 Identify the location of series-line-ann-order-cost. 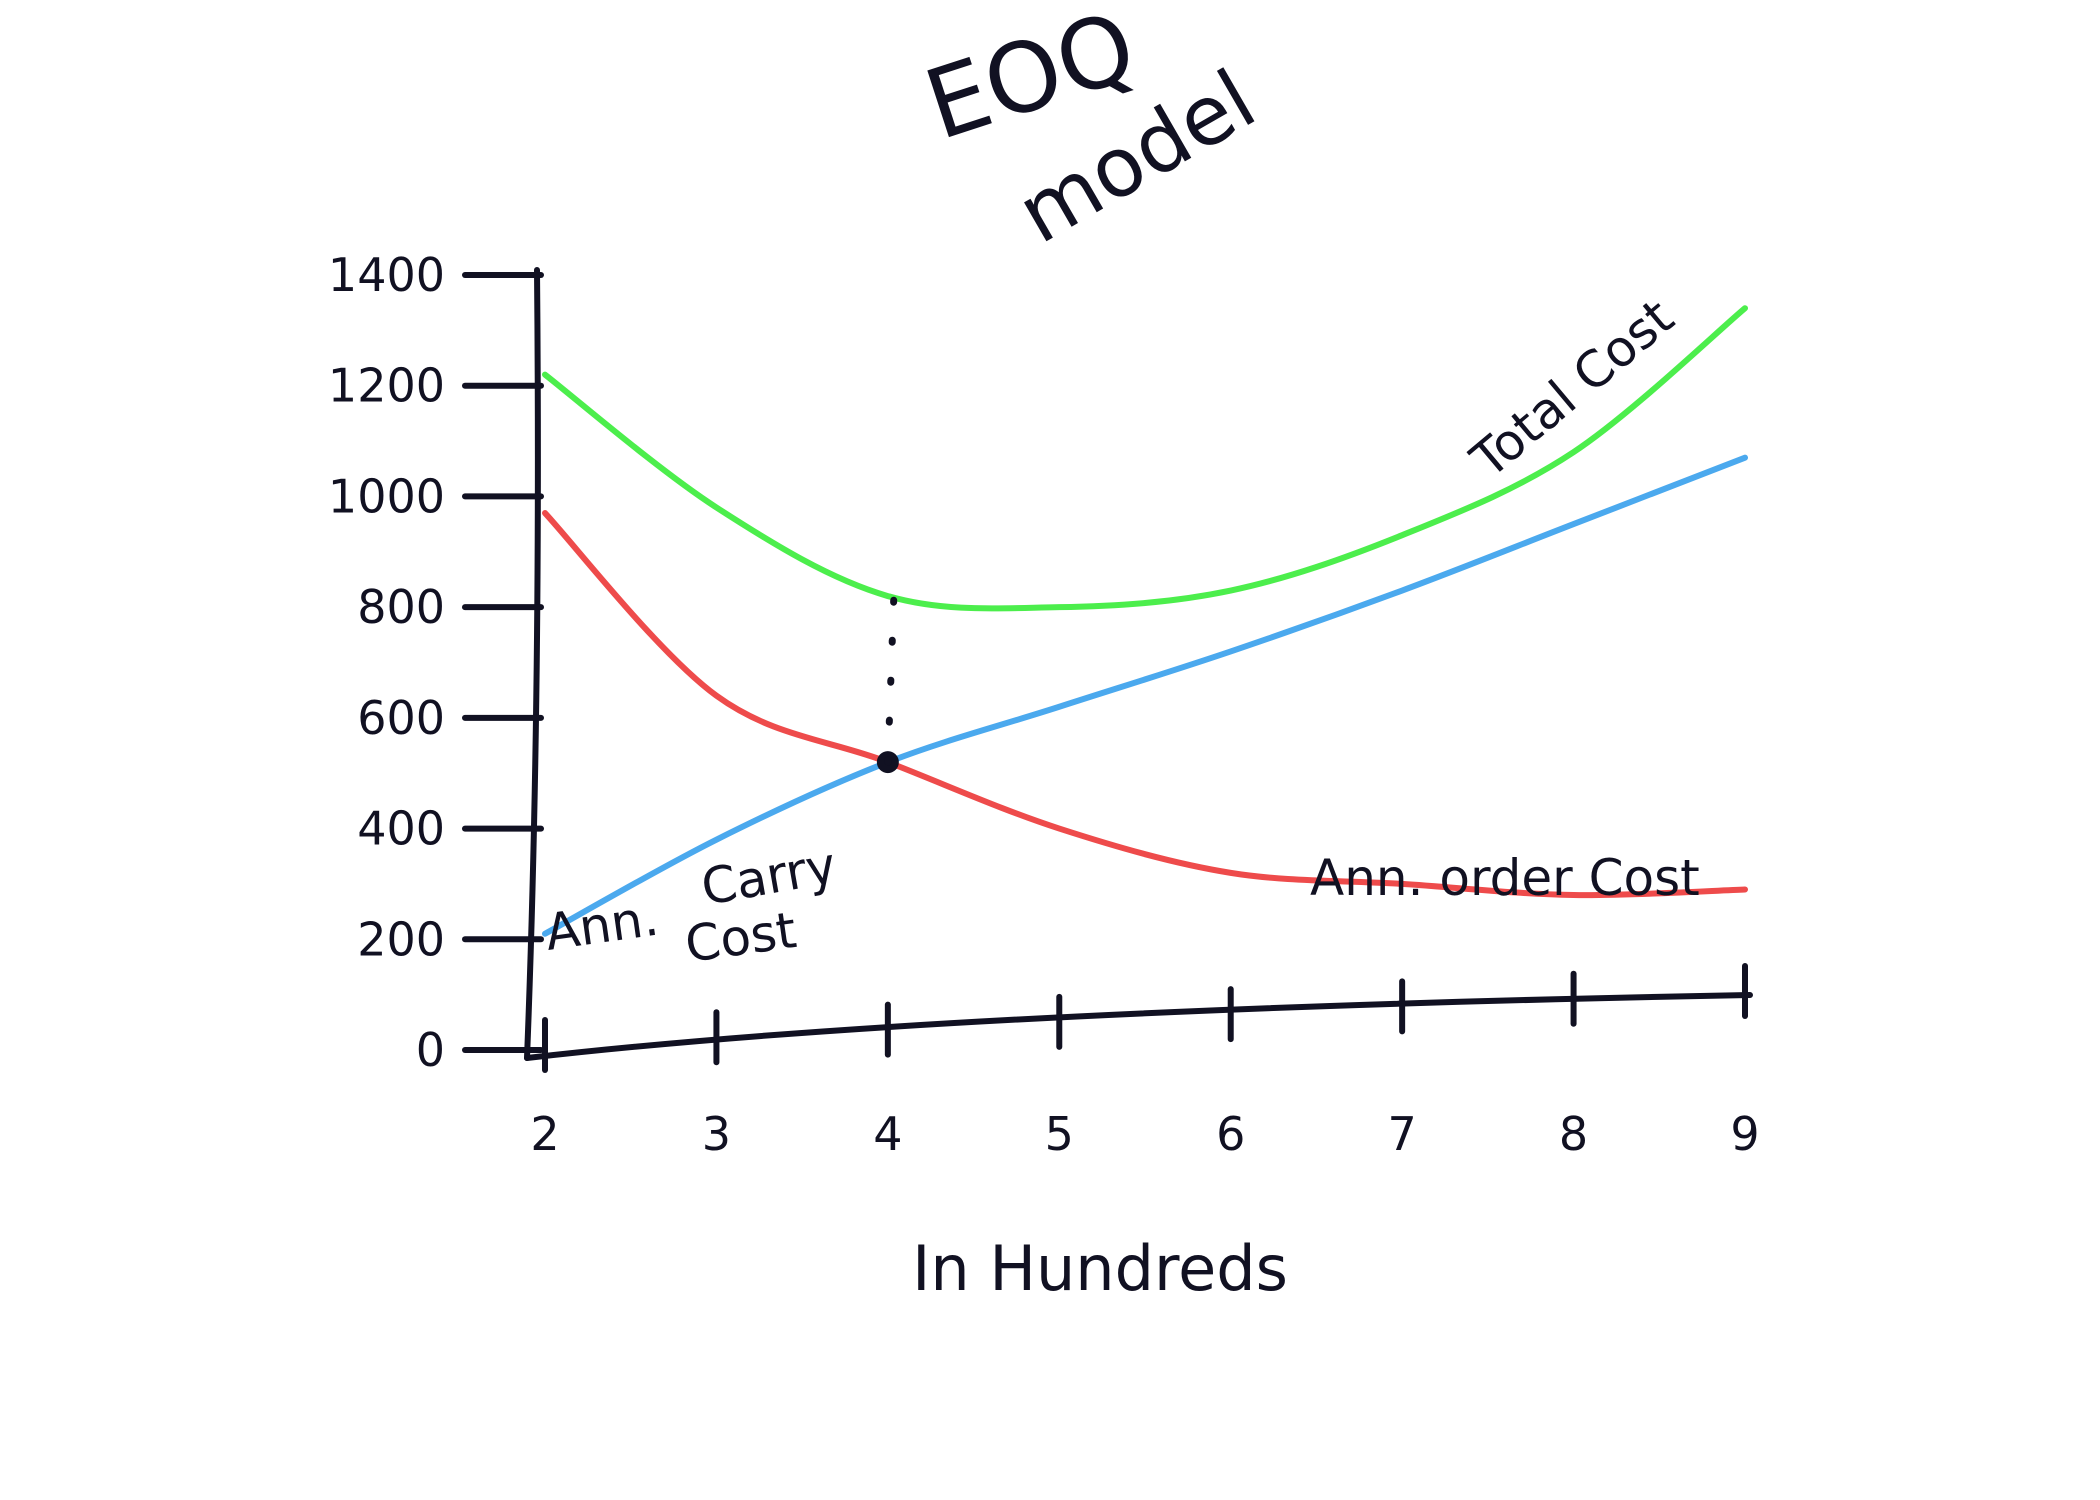
(1145, 704).